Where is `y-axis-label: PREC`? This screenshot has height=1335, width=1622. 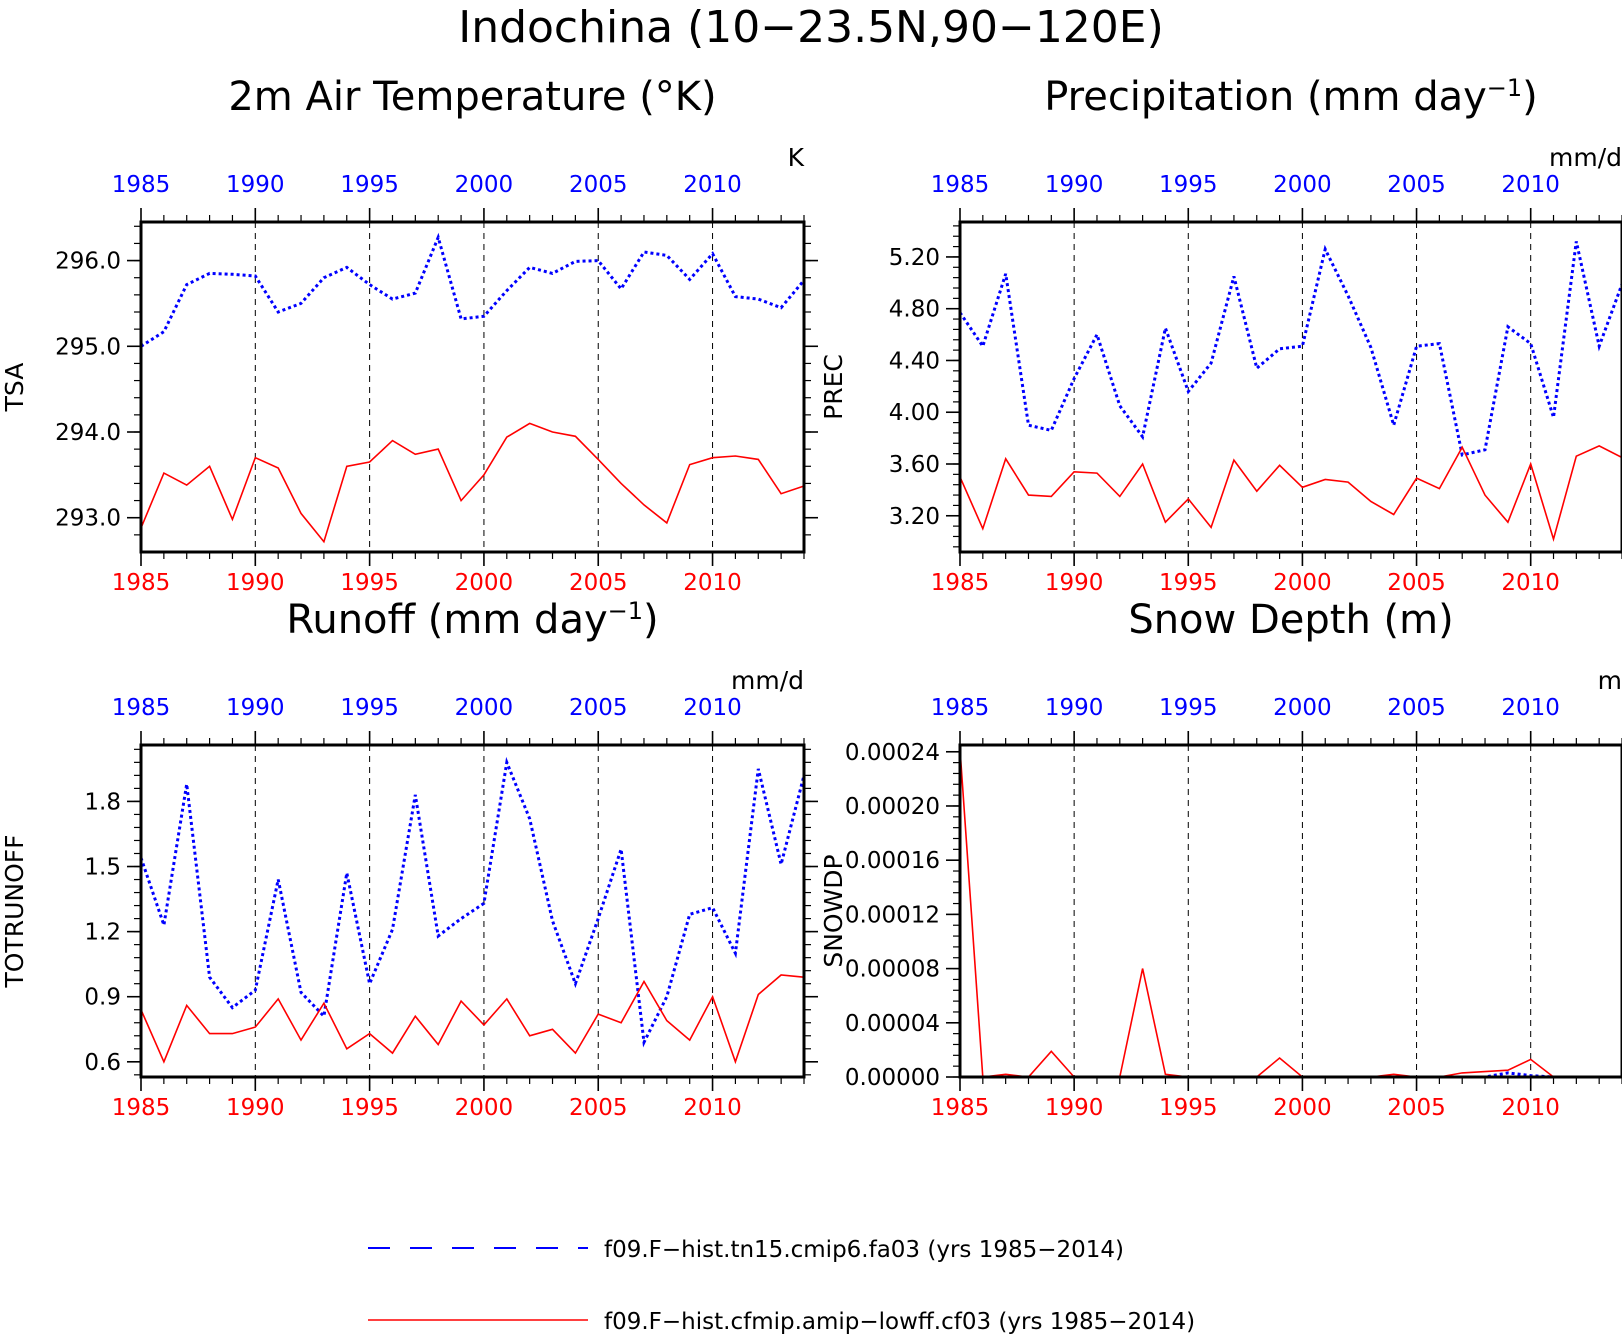
y-axis-label: PREC is located at coordinates (833, 387).